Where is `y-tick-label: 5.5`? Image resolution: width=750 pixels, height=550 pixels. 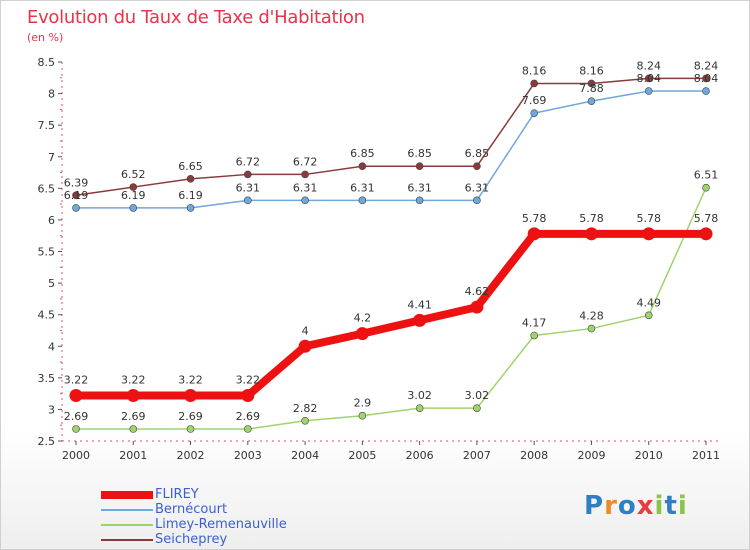
y-tick-label: 5.5 is located at coordinates (47, 252).